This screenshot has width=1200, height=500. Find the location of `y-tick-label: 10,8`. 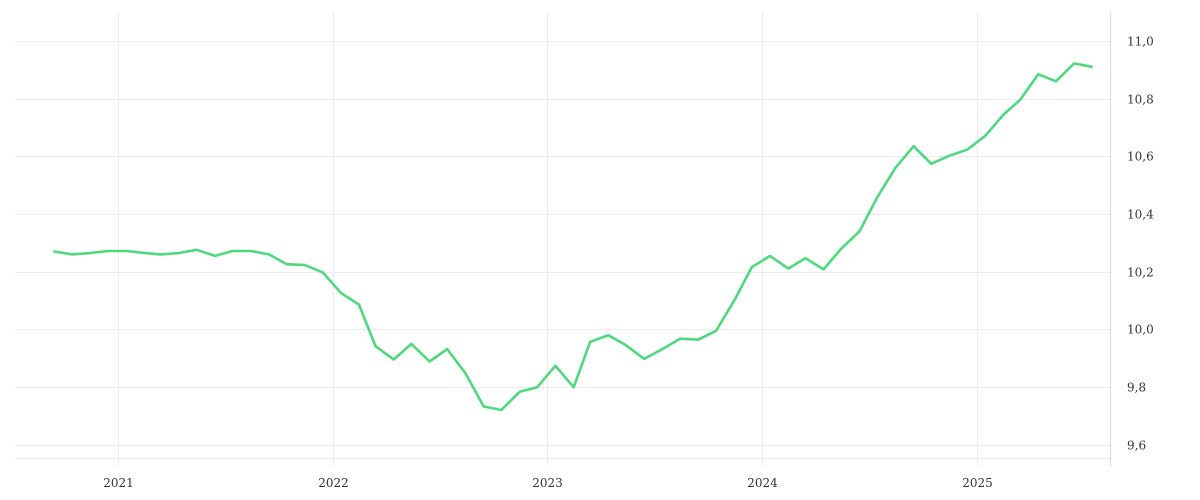

y-tick-label: 10,8 is located at coordinates (1140, 100).